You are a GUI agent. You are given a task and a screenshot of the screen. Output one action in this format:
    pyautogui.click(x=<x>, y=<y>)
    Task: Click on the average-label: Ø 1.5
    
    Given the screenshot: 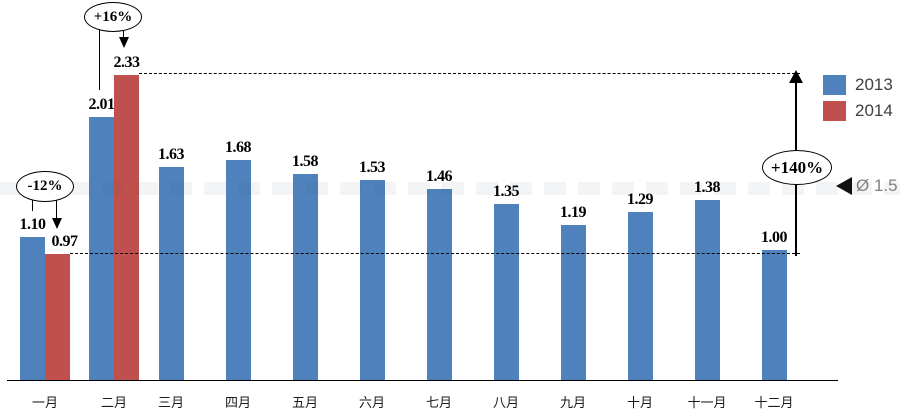 What is the action you would take?
    pyautogui.click(x=877, y=185)
    